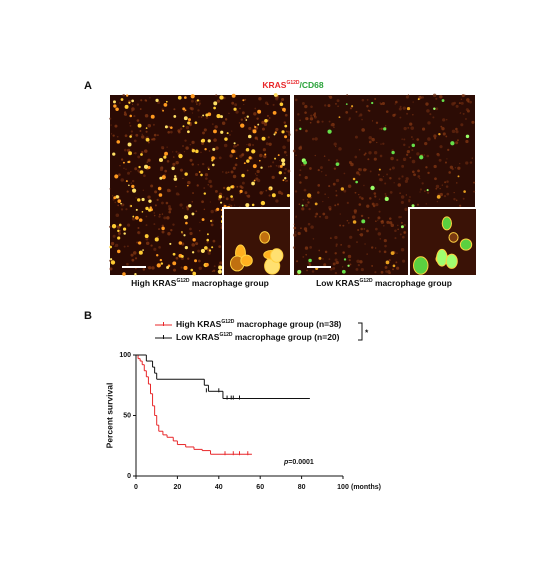  Describe the element at coordinates (274, 85) in the screenshot. I see `title-part: KRAS` at that location.